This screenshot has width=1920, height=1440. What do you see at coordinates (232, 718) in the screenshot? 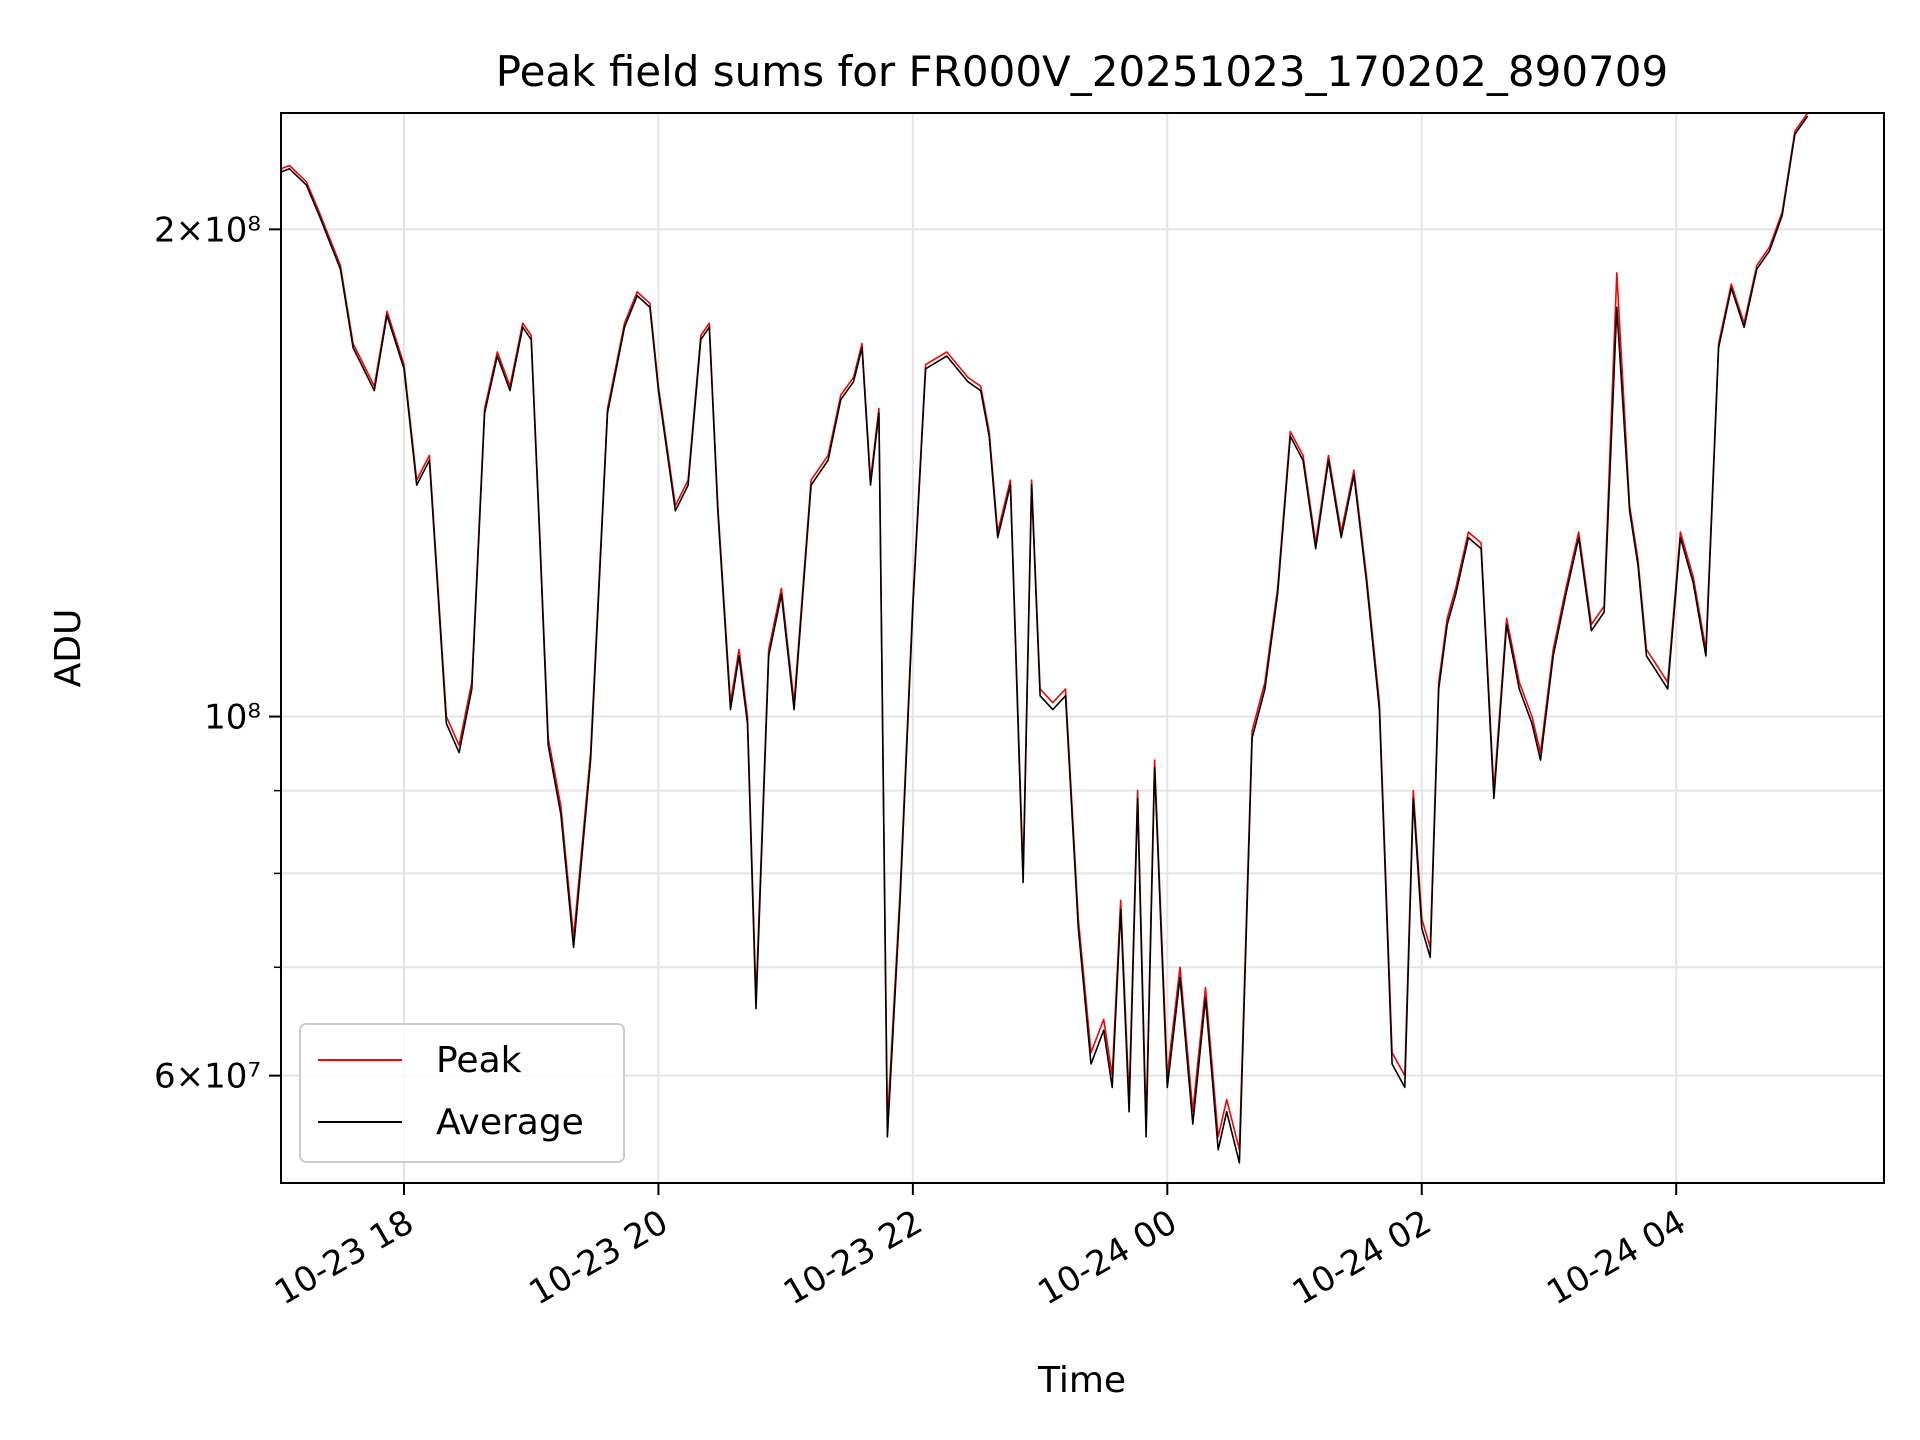
I see `y-tick-label: 10⁸` at bounding box center [232, 718].